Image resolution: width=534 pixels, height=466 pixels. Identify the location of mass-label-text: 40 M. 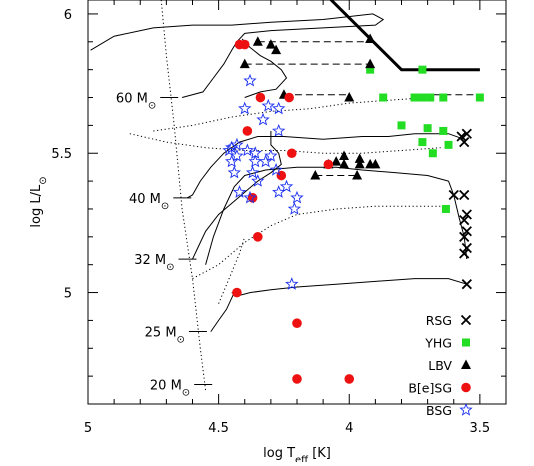
(145, 199).